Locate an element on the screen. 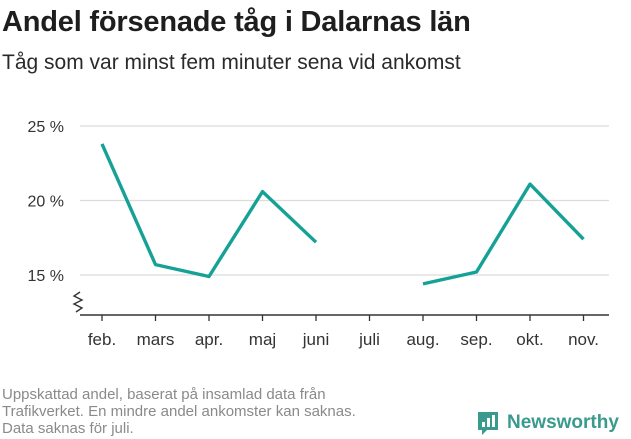 This screenshot has width=631, height=439. x-axis: feb. mars apr. maj juni juli aug. sep. okt. nov. is located at coordinates (344, 331).